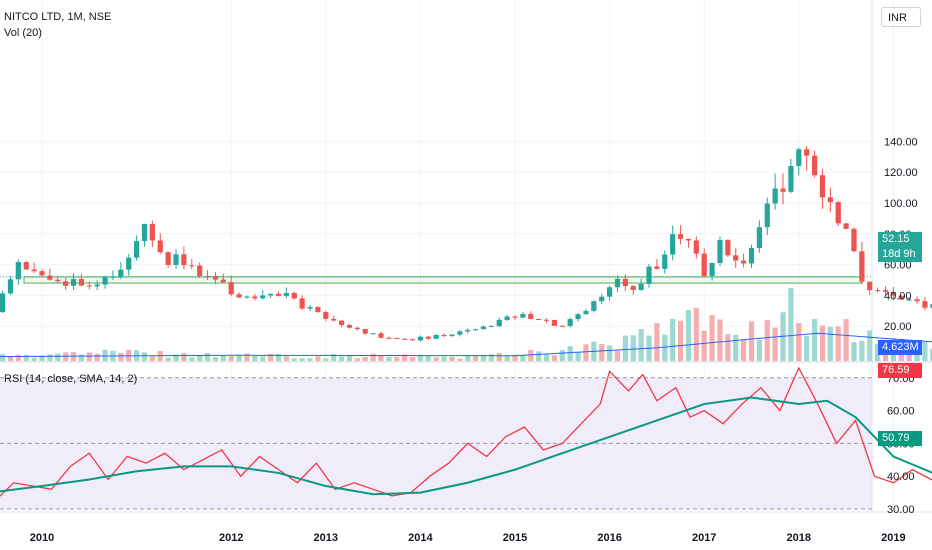 This screenshot has width=932, height=550. What do you see at coordinates (901, 412) in the screenshot?
I see `rsi-axis-tick-label: 60.00` at bounding box center [901, 412].